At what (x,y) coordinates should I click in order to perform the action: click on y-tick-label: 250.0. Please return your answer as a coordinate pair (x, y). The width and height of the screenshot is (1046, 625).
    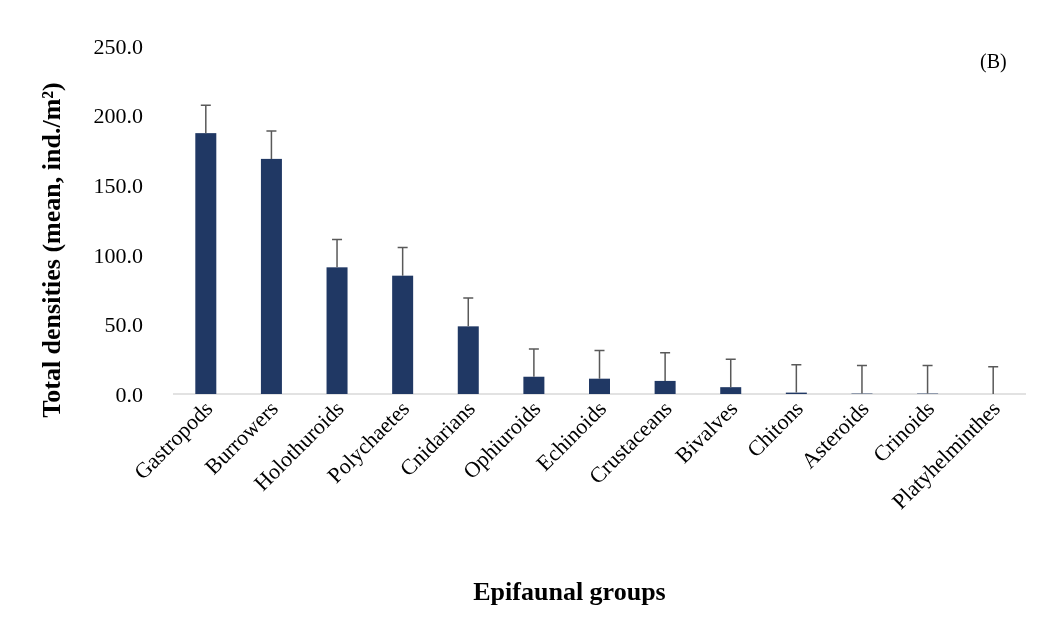
    Looking at the image, I should click on (118, 46).